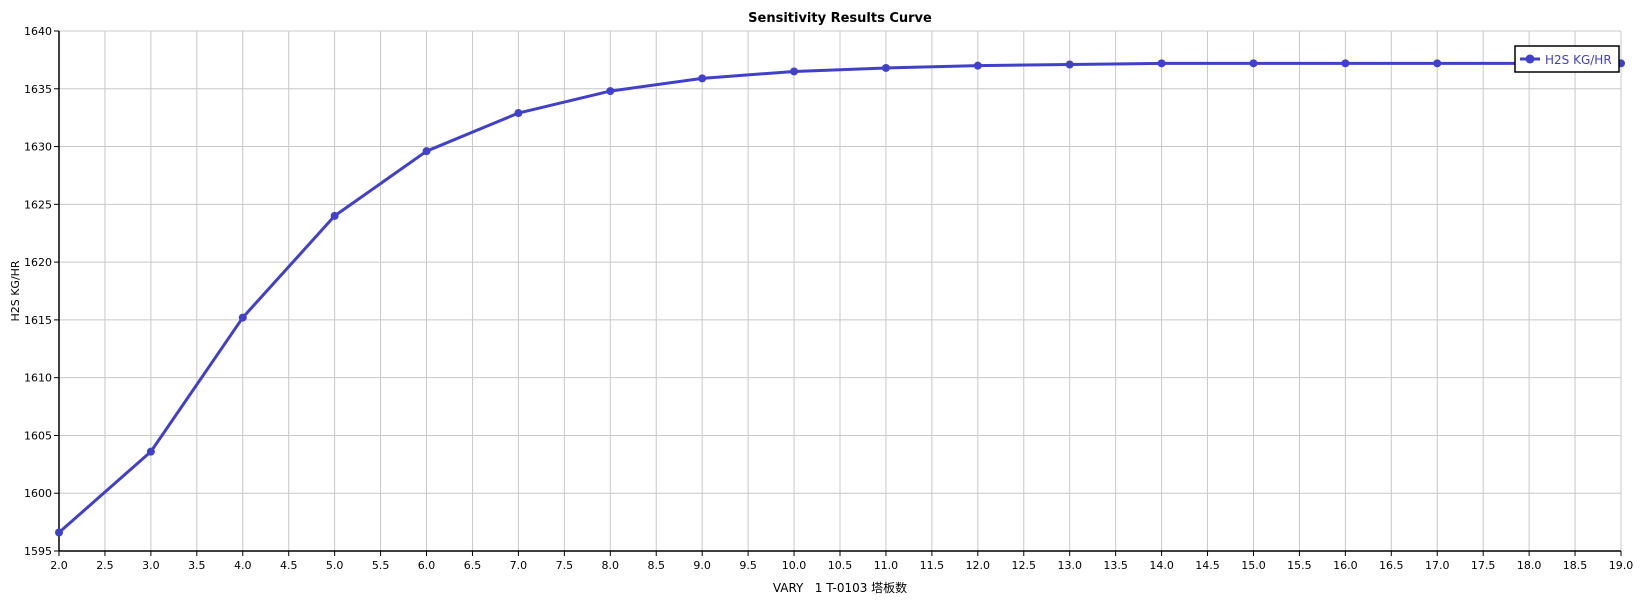 The height and width of the screenshot is (602, 1643). I want to click on x-tick-label: 19.0, so click(1621, 565).